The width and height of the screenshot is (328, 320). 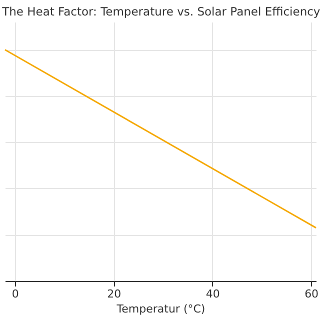 What do you see at coordinates (213, 294) in the screenshot?
I see `x-tick-label: 40` at bounding box center [213, 294].